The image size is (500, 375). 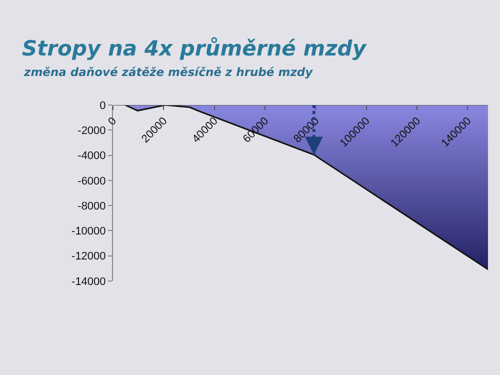 I want to click on y-tick-label: -2000, so click(x=92, y=130).